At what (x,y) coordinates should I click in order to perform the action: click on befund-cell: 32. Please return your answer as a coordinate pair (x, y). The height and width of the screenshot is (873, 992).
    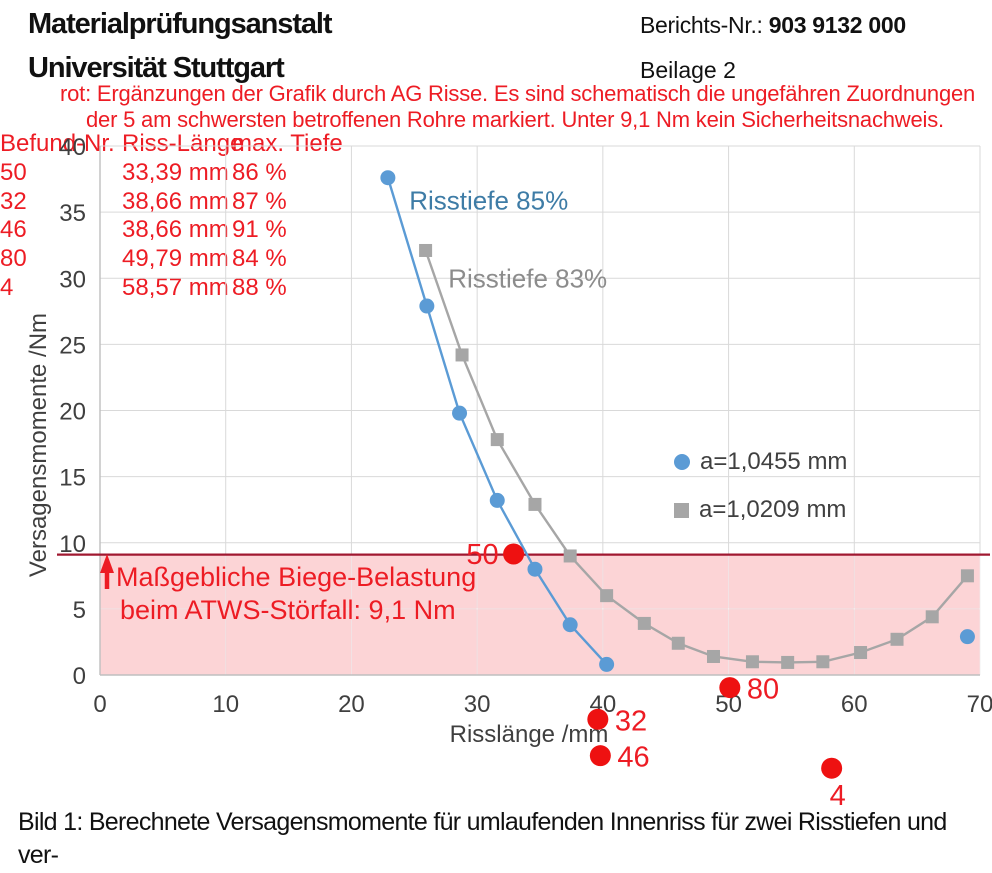
    Looking at the image, I should click on (13, 201).